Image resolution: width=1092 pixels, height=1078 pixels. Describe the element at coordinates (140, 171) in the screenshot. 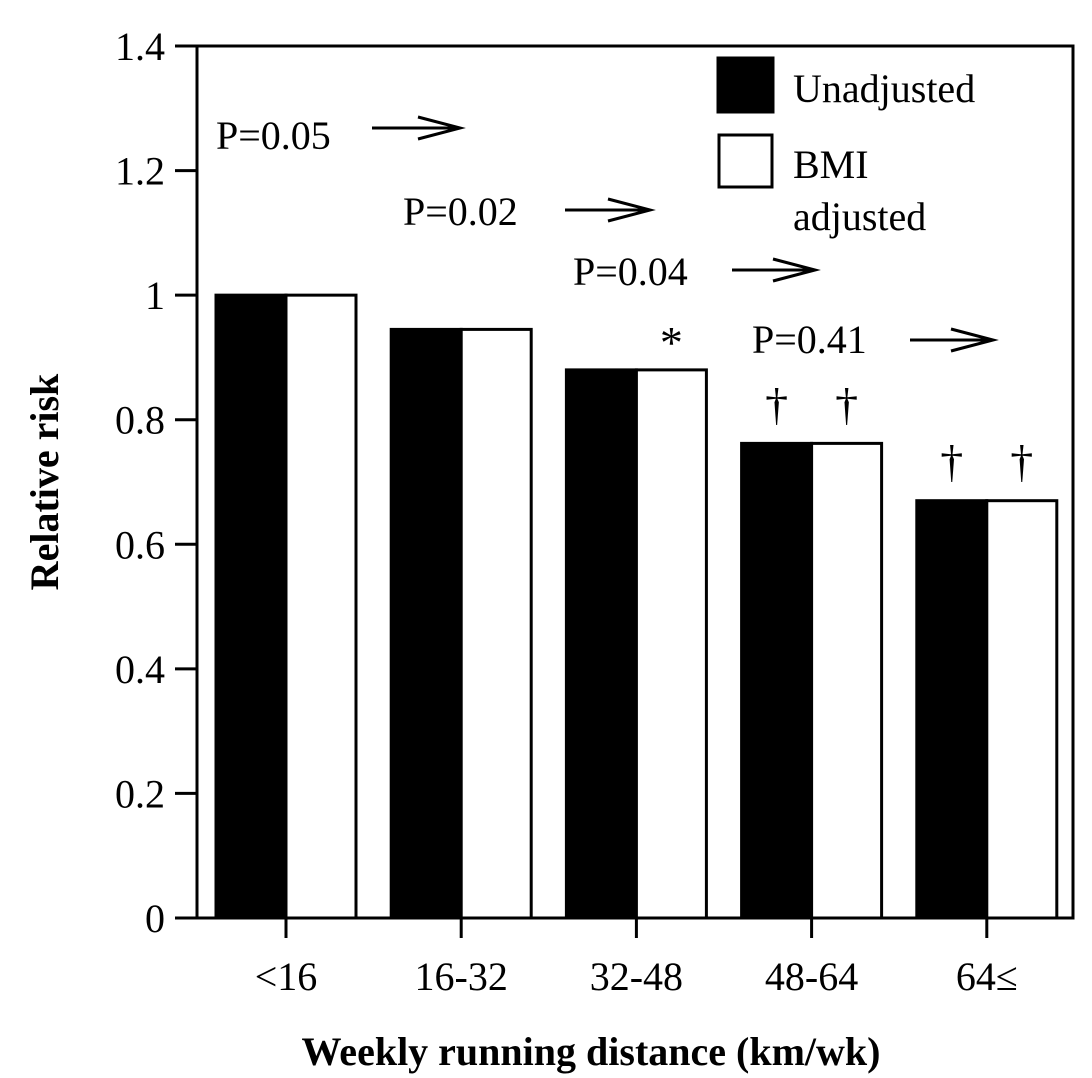

I see `y-tick-label-6: 1.2` at that location.